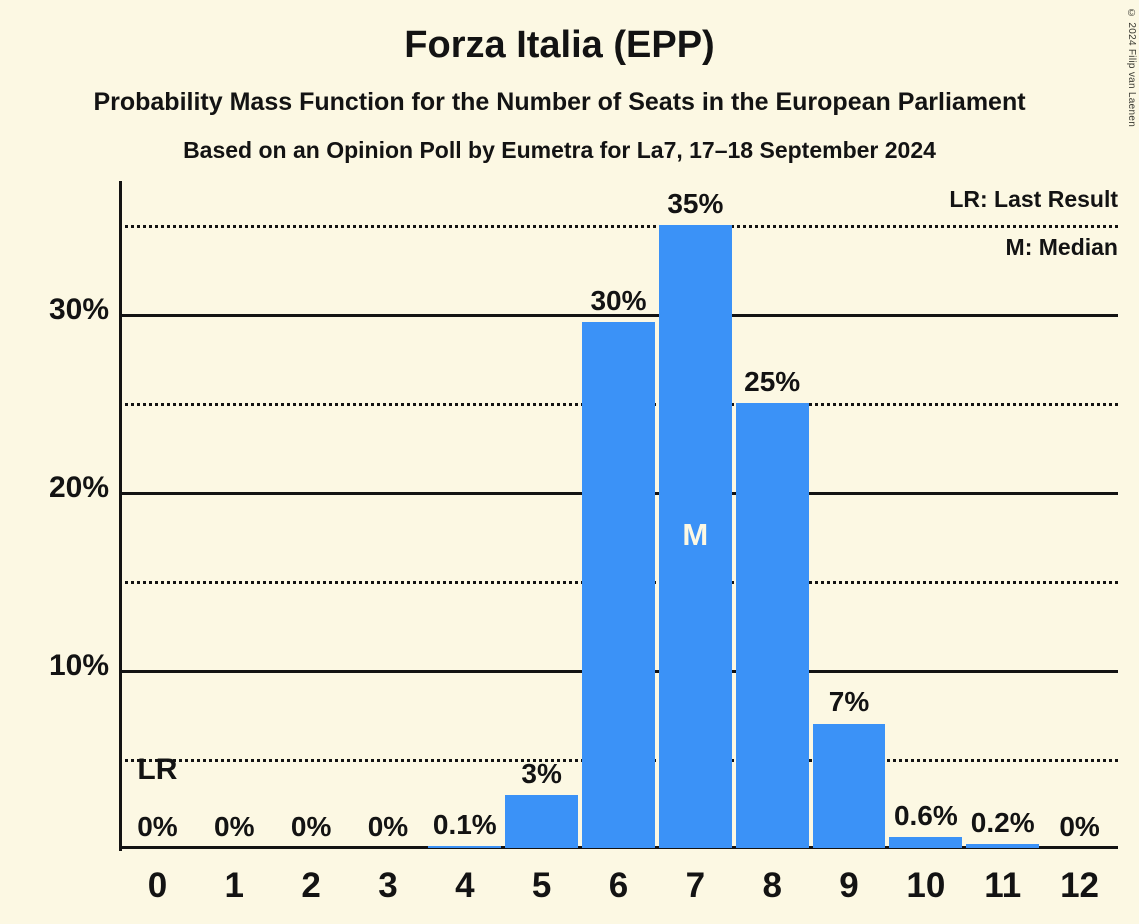 This screenshot has height=924, width=1139. Describe the element at coordinates (849, 702) in the screenshot. I see `bar-value-label: 7%` at that location.